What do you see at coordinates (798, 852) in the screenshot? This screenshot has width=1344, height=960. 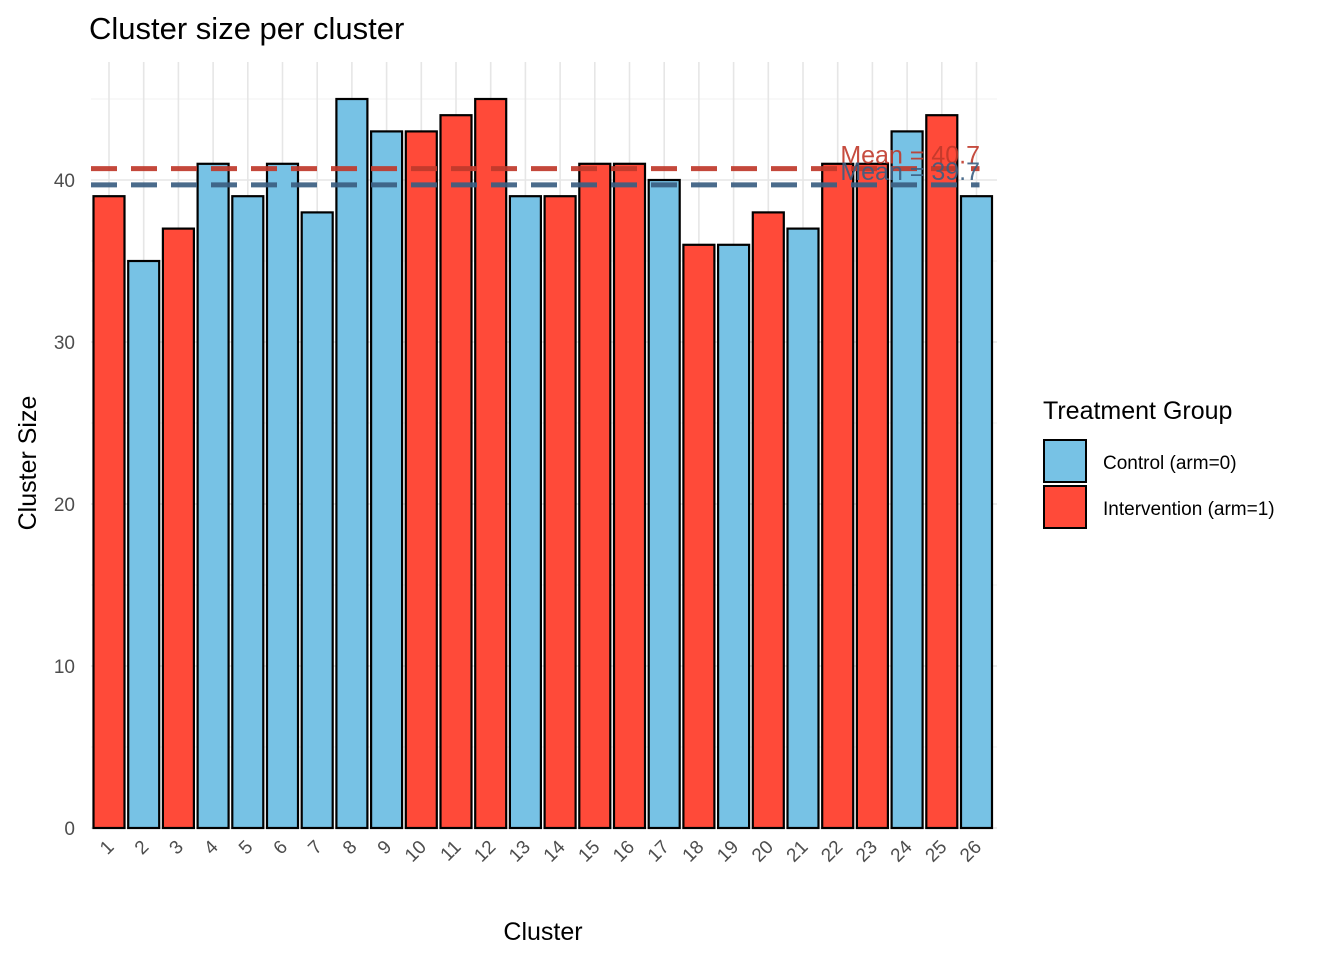 I see `x-tick-label: 21` at bounding box center [798, 852].